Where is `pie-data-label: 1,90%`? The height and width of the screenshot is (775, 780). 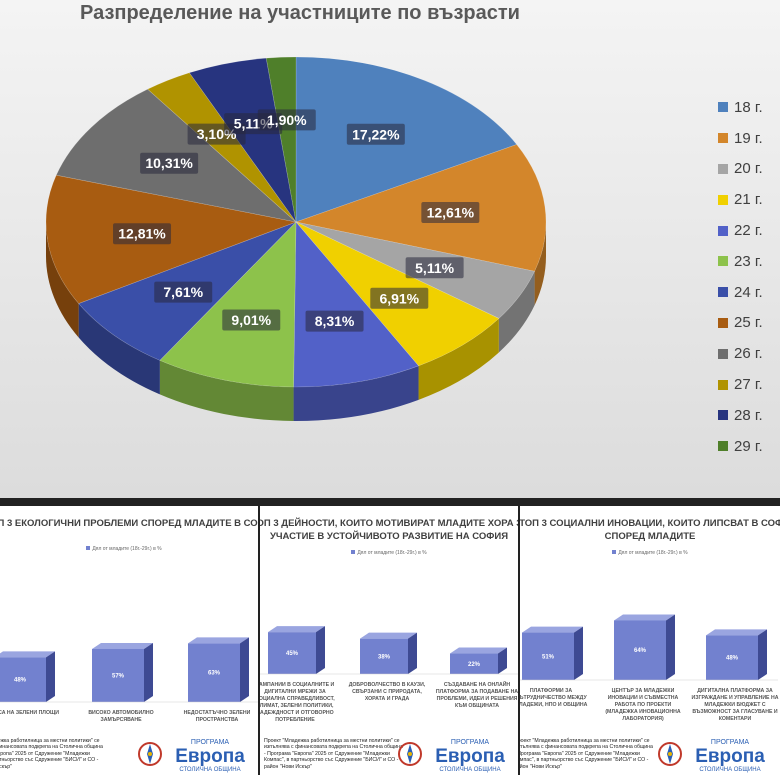
pie-data-label: 1,90% is located at coordinates (287, 120).